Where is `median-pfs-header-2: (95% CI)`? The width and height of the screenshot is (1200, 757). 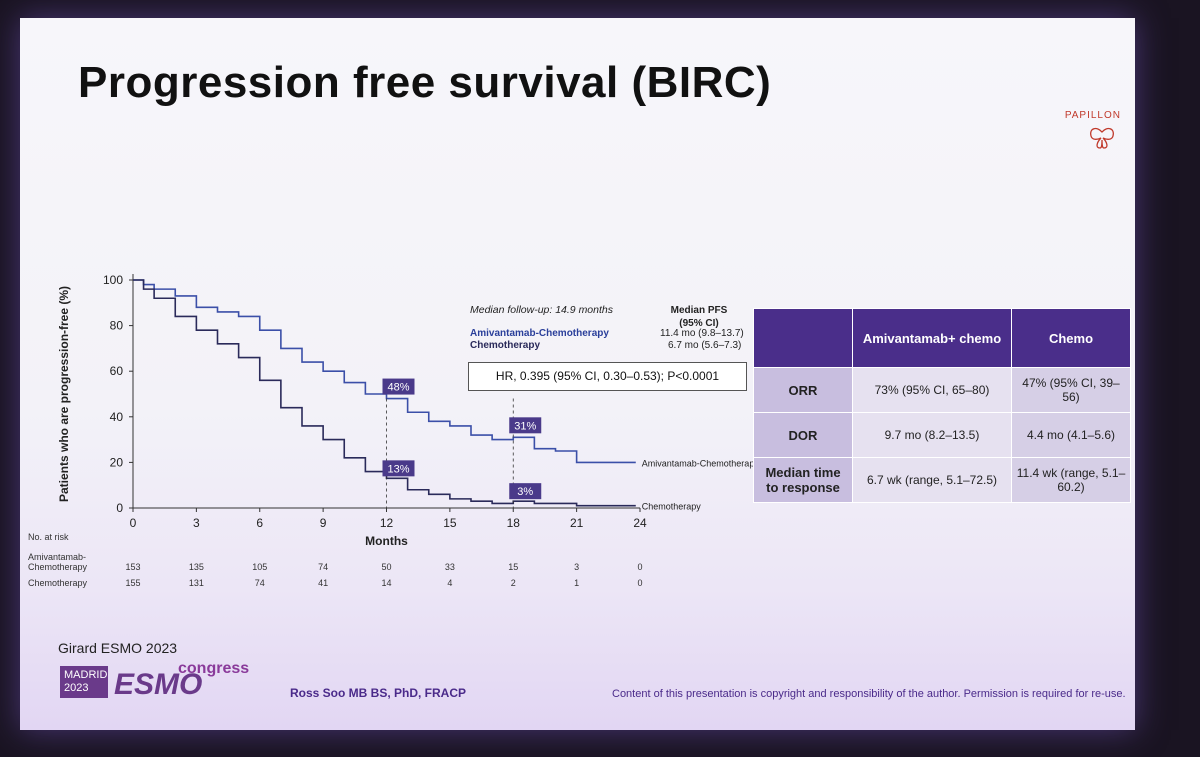 median-pfs-header-2: (95% CI) is located at coordinates (699, 323).